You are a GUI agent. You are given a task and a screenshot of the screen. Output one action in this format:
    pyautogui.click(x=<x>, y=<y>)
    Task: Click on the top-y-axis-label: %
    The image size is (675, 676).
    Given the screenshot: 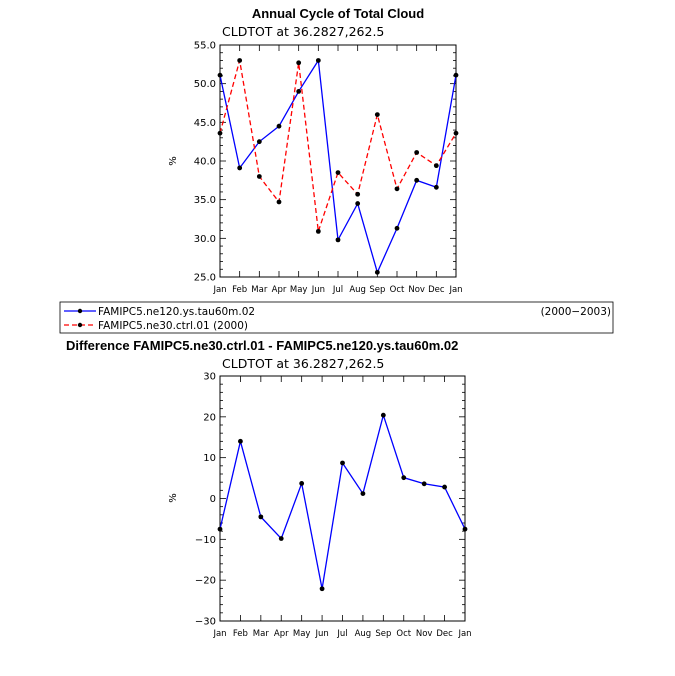 What is the action you would take?
    pyautogui.click(x=173, y=161)
    